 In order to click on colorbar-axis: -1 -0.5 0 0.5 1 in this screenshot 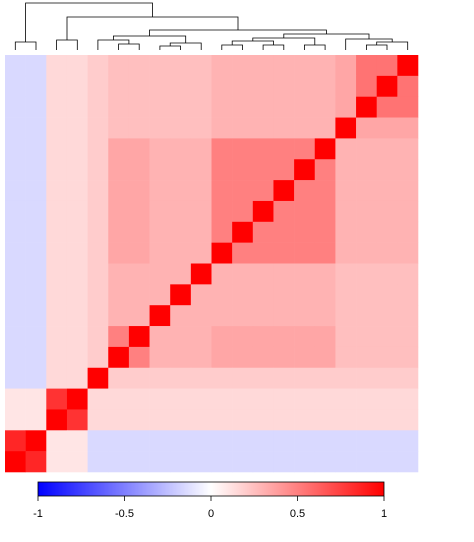, I will do `click(210, 508)`.